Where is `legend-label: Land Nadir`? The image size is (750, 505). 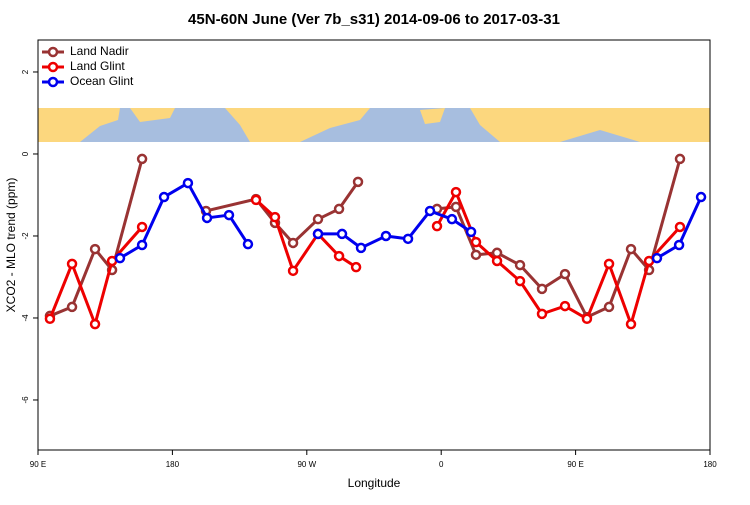 legend-label: Land Nadir is located at coordinates (99, 51).